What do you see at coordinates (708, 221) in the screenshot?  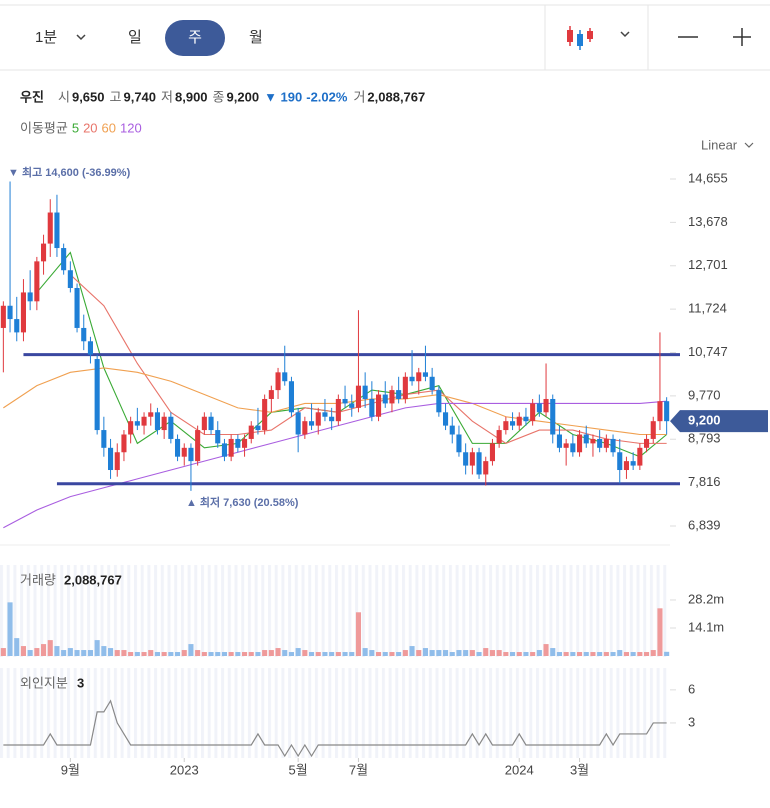 I see `y-tick-label: 13,678` at bounding box center [708, 221].